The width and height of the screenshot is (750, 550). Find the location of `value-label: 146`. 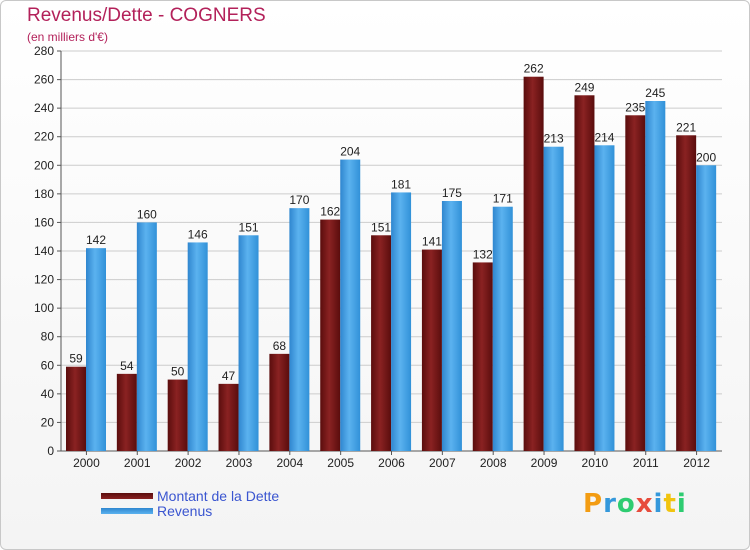

value-label: 146 is located at coordinates (198, 234).